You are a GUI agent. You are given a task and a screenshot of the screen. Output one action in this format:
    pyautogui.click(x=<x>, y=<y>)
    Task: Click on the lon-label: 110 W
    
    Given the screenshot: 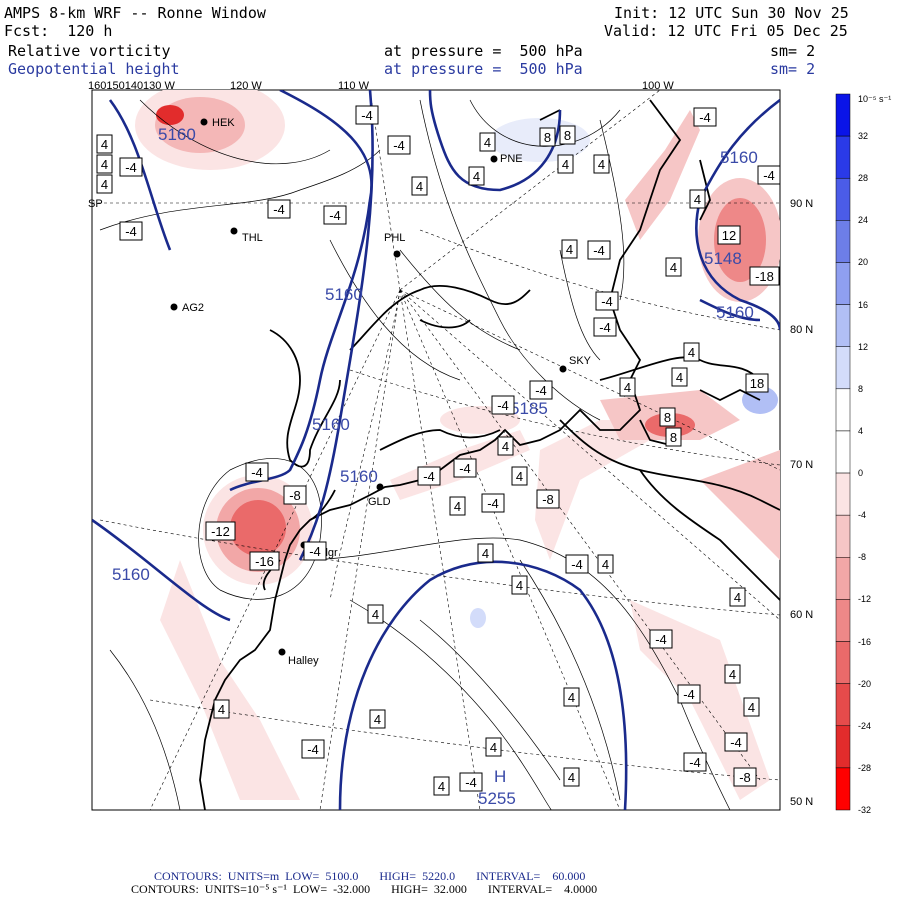 What is the action you would take?
    pyautogui.click(x=354, y=86)
    